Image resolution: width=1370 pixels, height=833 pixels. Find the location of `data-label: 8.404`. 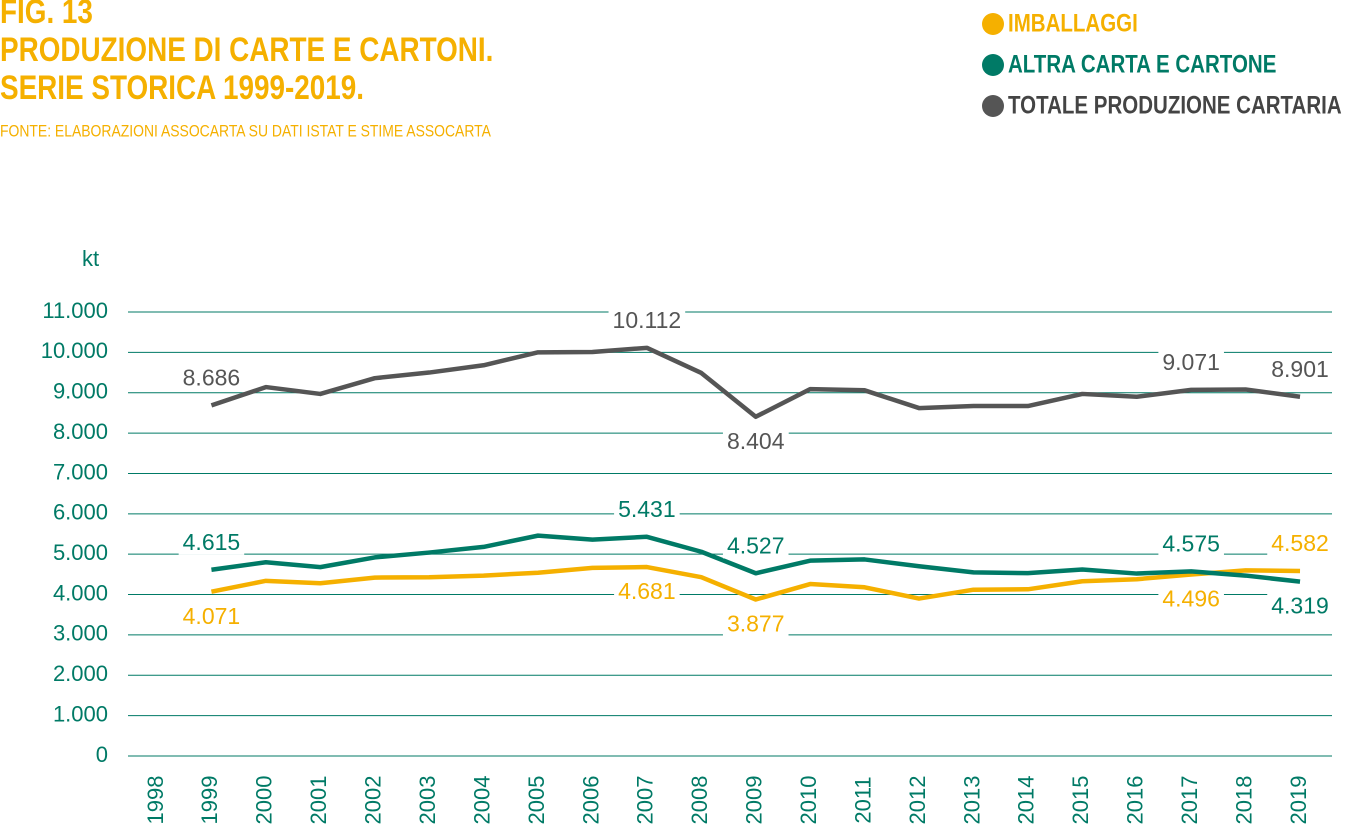

data-label: 8.404 is located at coordinates (756, 441).